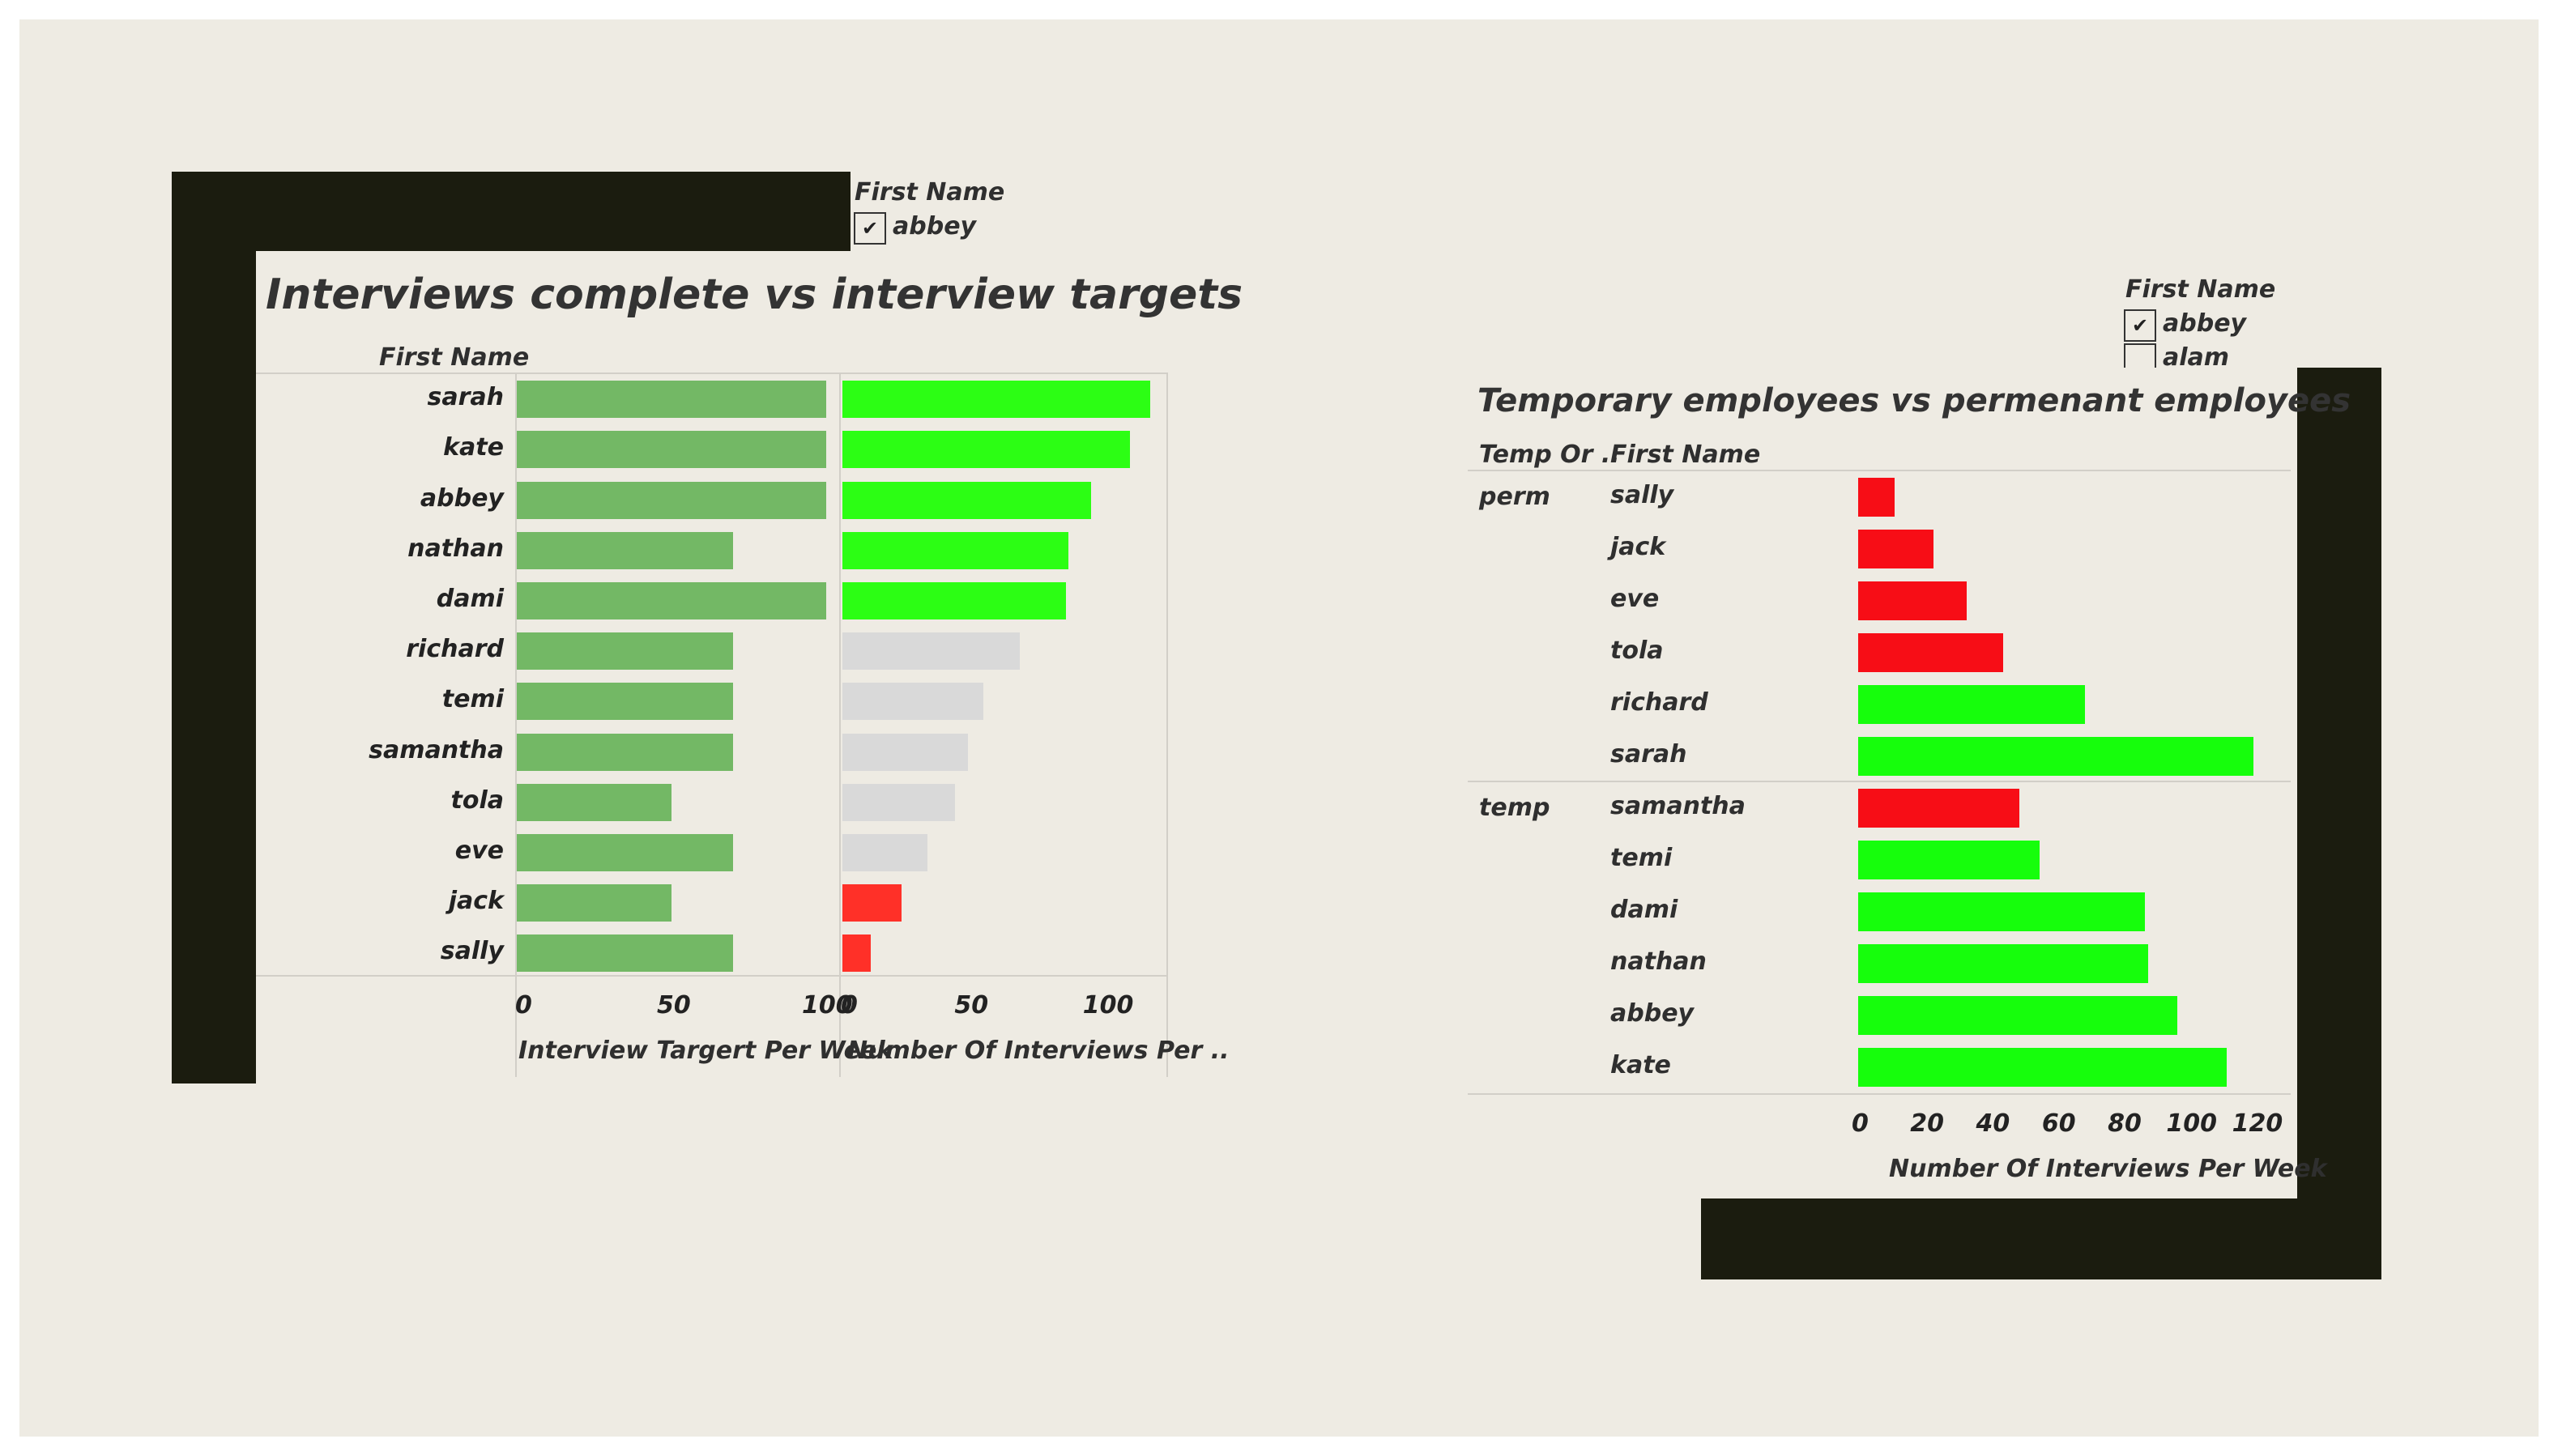  Describe the element at coordinates (2339, 823) in the screenshot. I see `right-frame-side` at that location.